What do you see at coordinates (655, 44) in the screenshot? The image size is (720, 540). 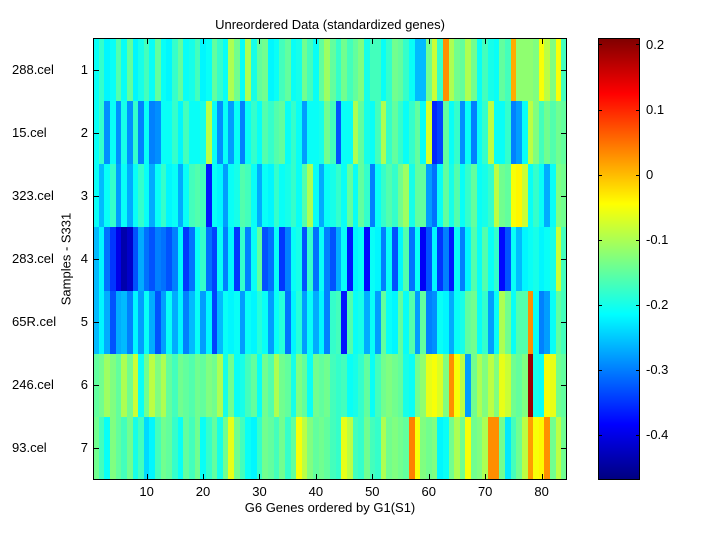 I see `colorbar-tick-label: 0.2` at bounding box center [655, 44].